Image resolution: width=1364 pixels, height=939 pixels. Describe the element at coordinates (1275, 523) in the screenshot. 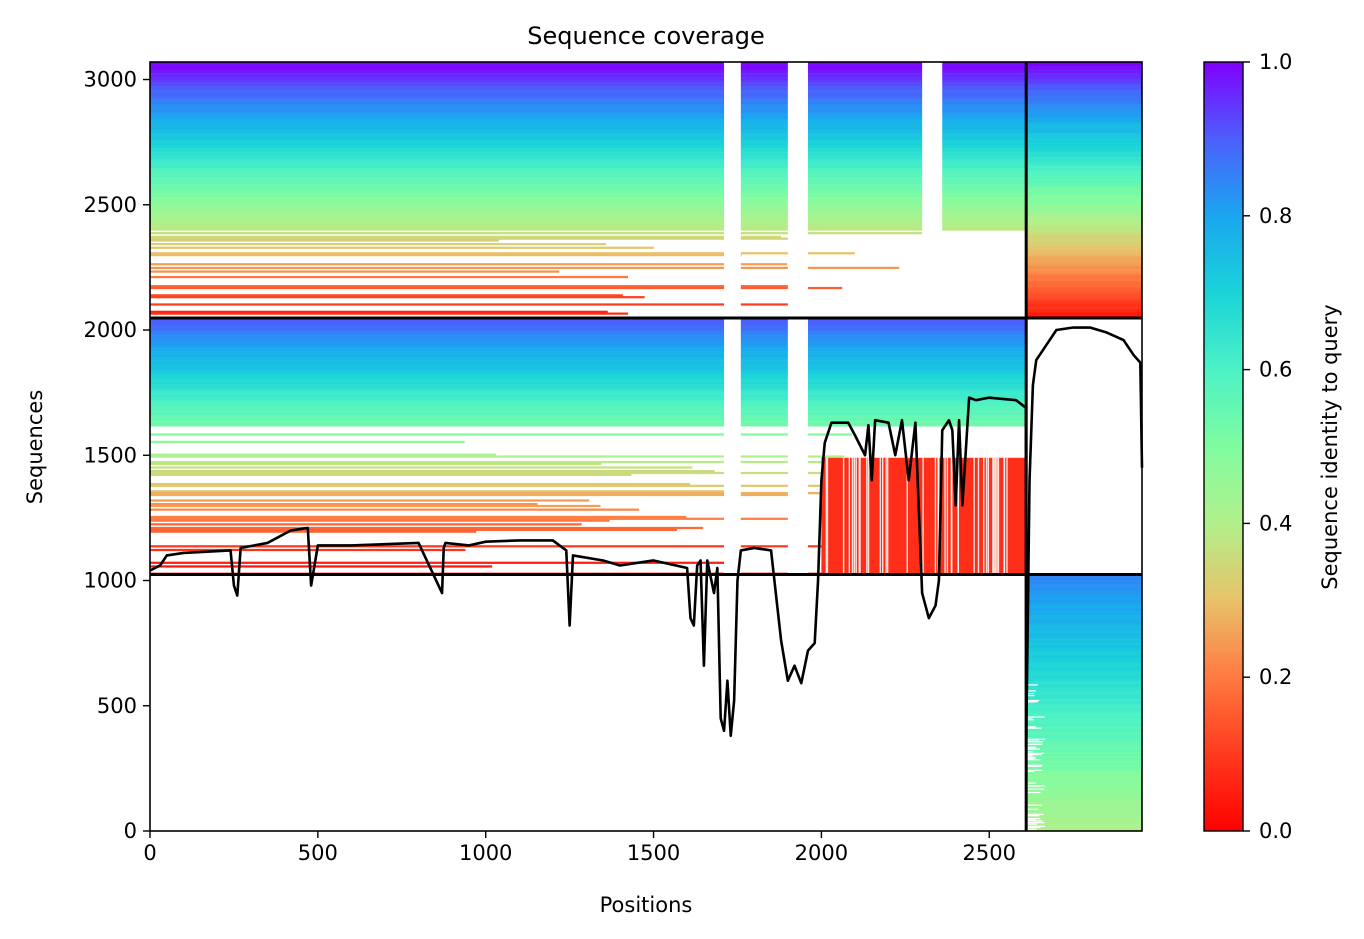

I see `colorbar-tick-label: 0.4` at that location.